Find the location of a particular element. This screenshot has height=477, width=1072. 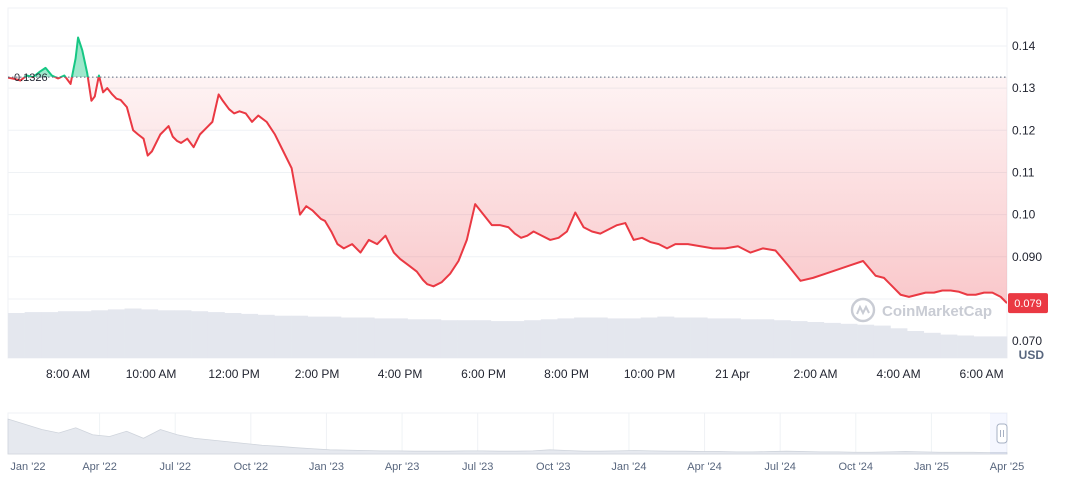

y-tick-label: 0.10 is located at coordinates (1024, 215).